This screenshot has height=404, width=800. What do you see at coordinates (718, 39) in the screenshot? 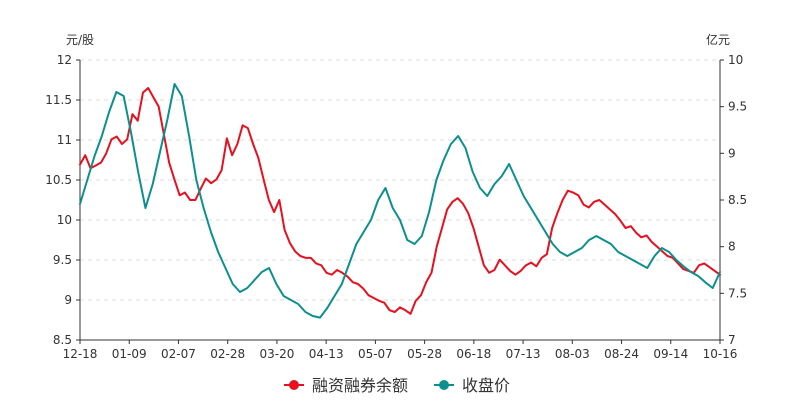
I see `right-axis-unit: 亿元` at bounding box center [718, 39].